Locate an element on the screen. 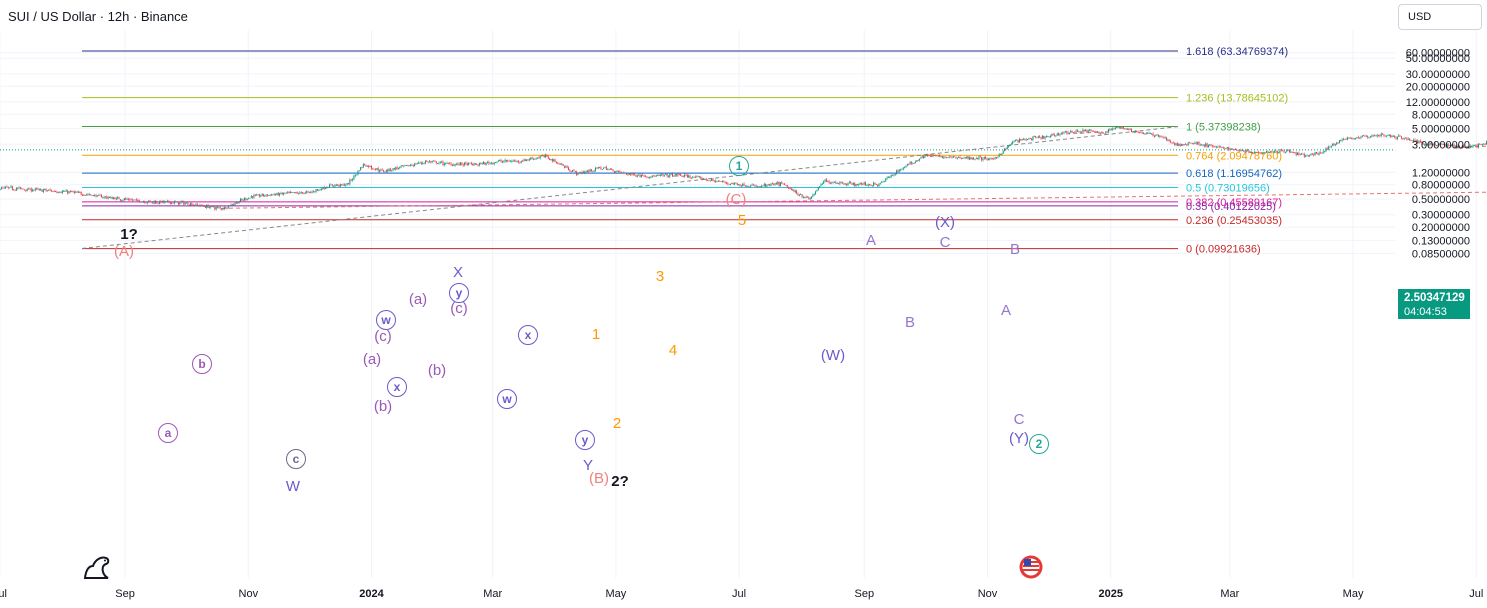 This screenshot has width=1487, height=608. wave-circle is located at coordinates (168, 433).